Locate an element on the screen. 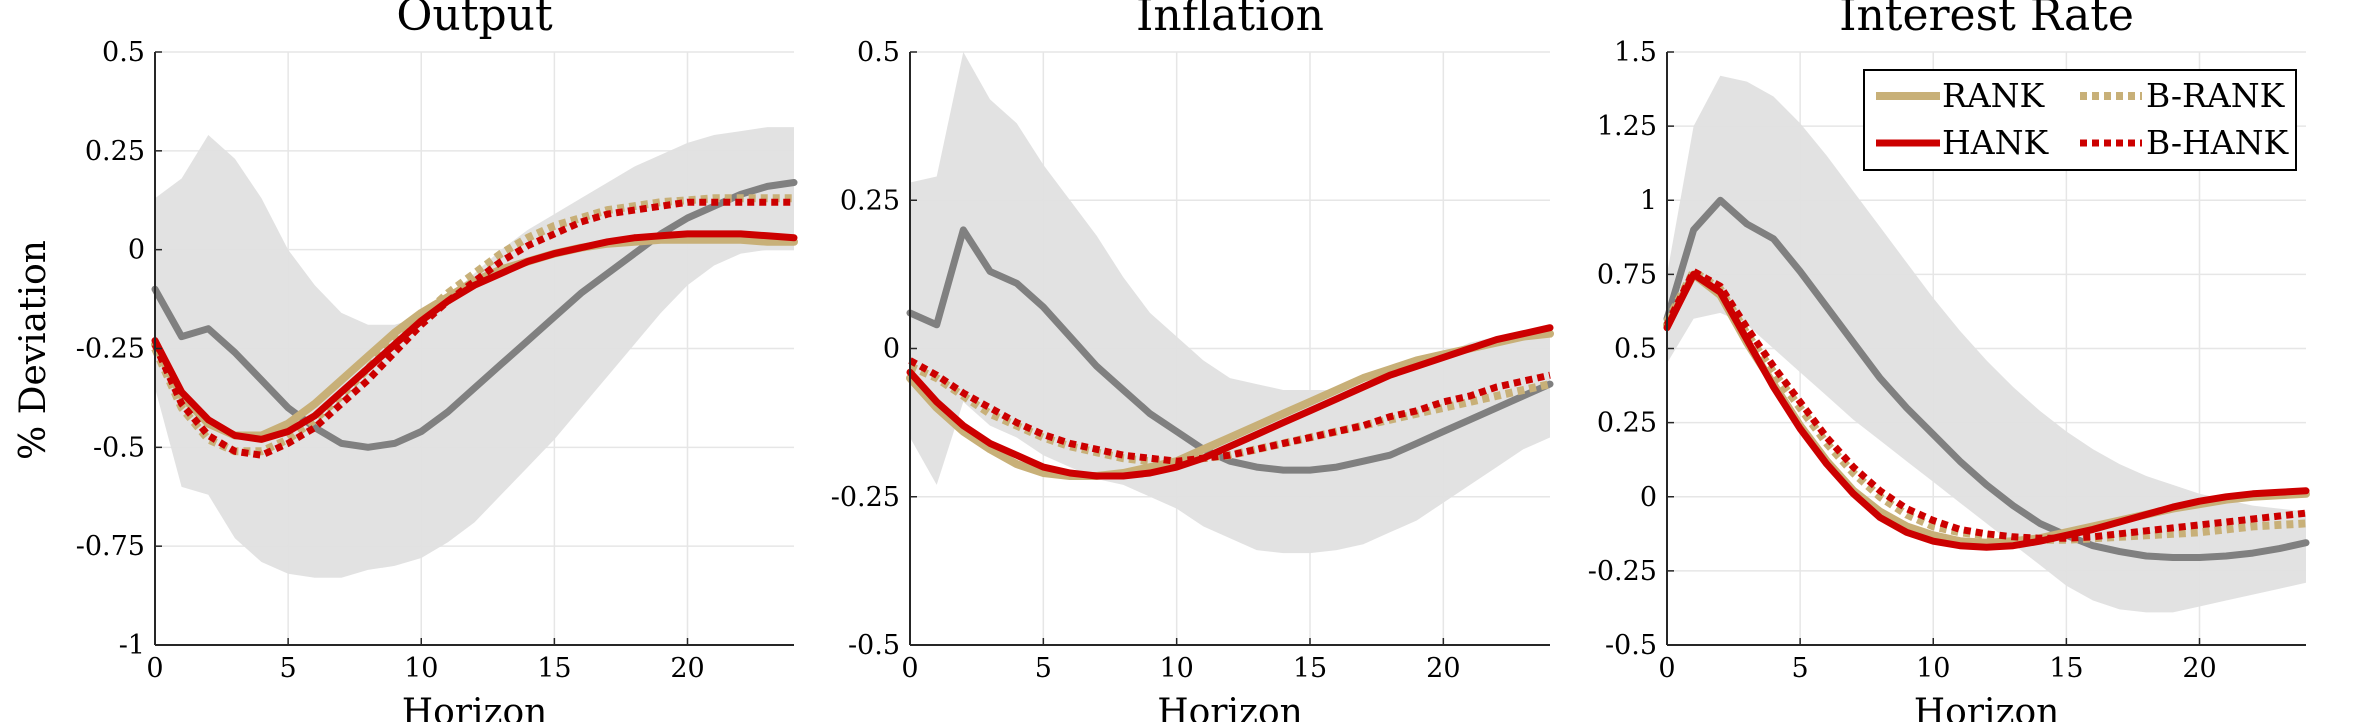 This screenshot has height=722, width=2363. y-tick-label: 1 is located at coordinates (1648, 200).